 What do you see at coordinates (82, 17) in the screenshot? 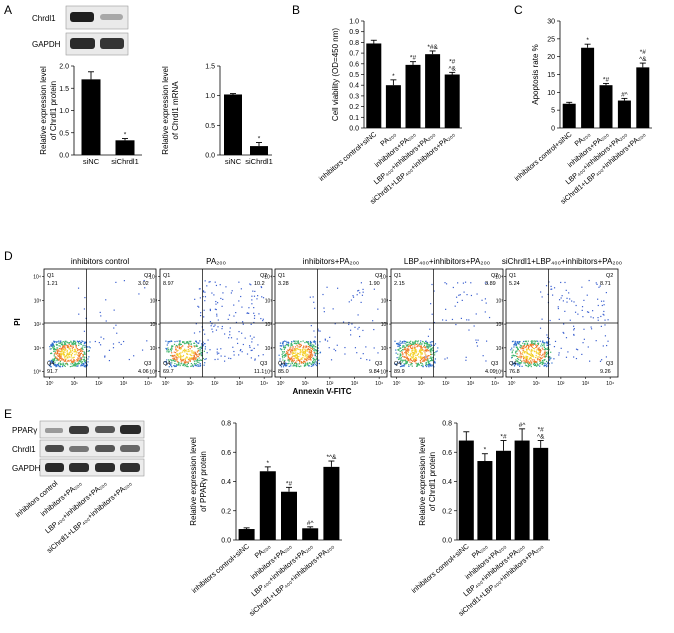
I see `band-chrdl1-sinc` at bounding box center [82, 17].